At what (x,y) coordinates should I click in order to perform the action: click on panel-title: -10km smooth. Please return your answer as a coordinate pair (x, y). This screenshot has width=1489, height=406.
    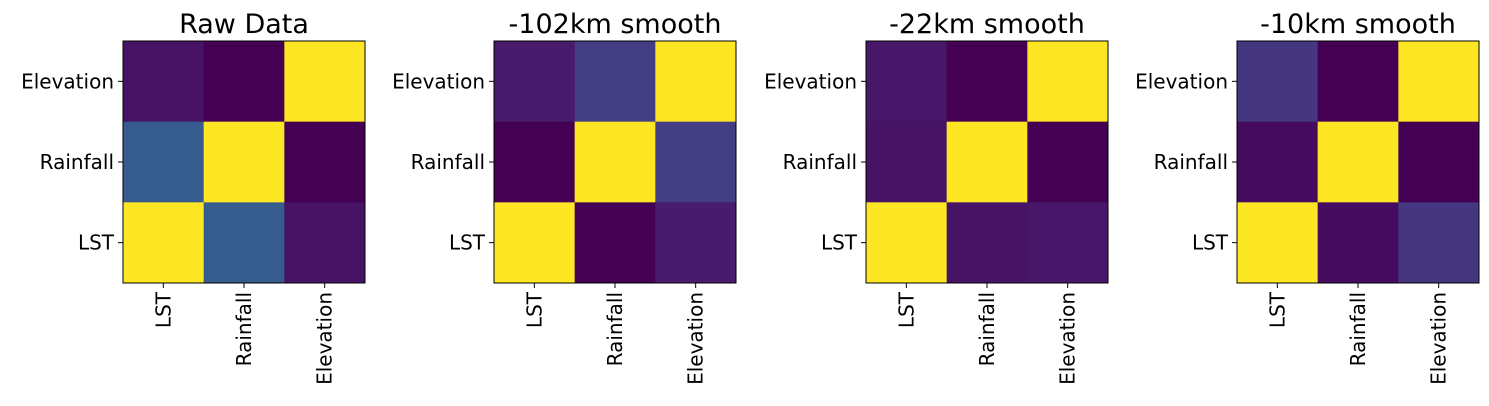
    Looking at the image, I should click on (1358, 24).